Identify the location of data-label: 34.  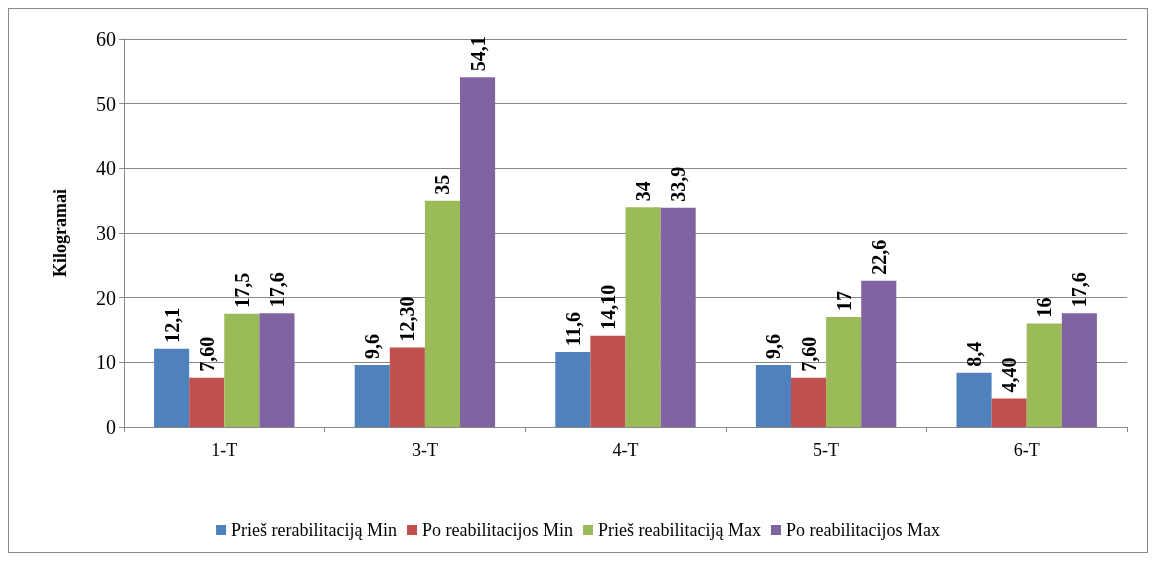
(643, 191).